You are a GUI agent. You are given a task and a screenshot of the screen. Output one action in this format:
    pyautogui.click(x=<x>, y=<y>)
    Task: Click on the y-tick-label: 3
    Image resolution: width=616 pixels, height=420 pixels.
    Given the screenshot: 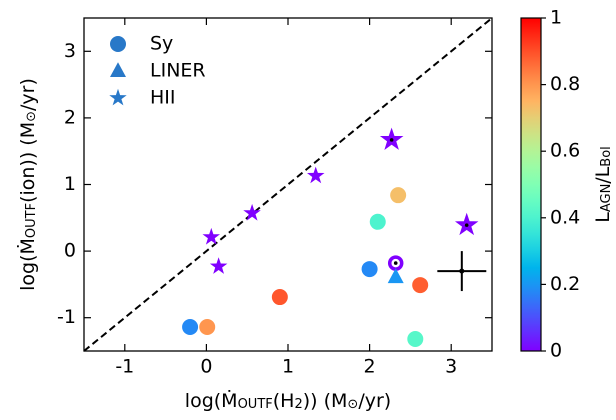 What is the action you would take?
    pyautogui.click(x=70, y=51)
    